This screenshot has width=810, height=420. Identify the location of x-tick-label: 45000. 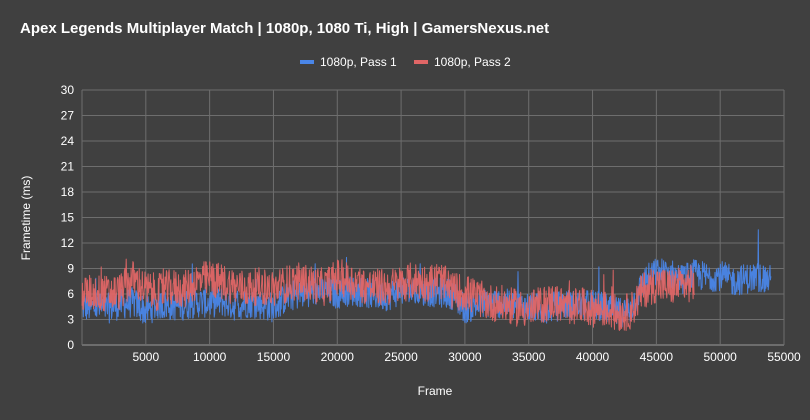
(657, 357).